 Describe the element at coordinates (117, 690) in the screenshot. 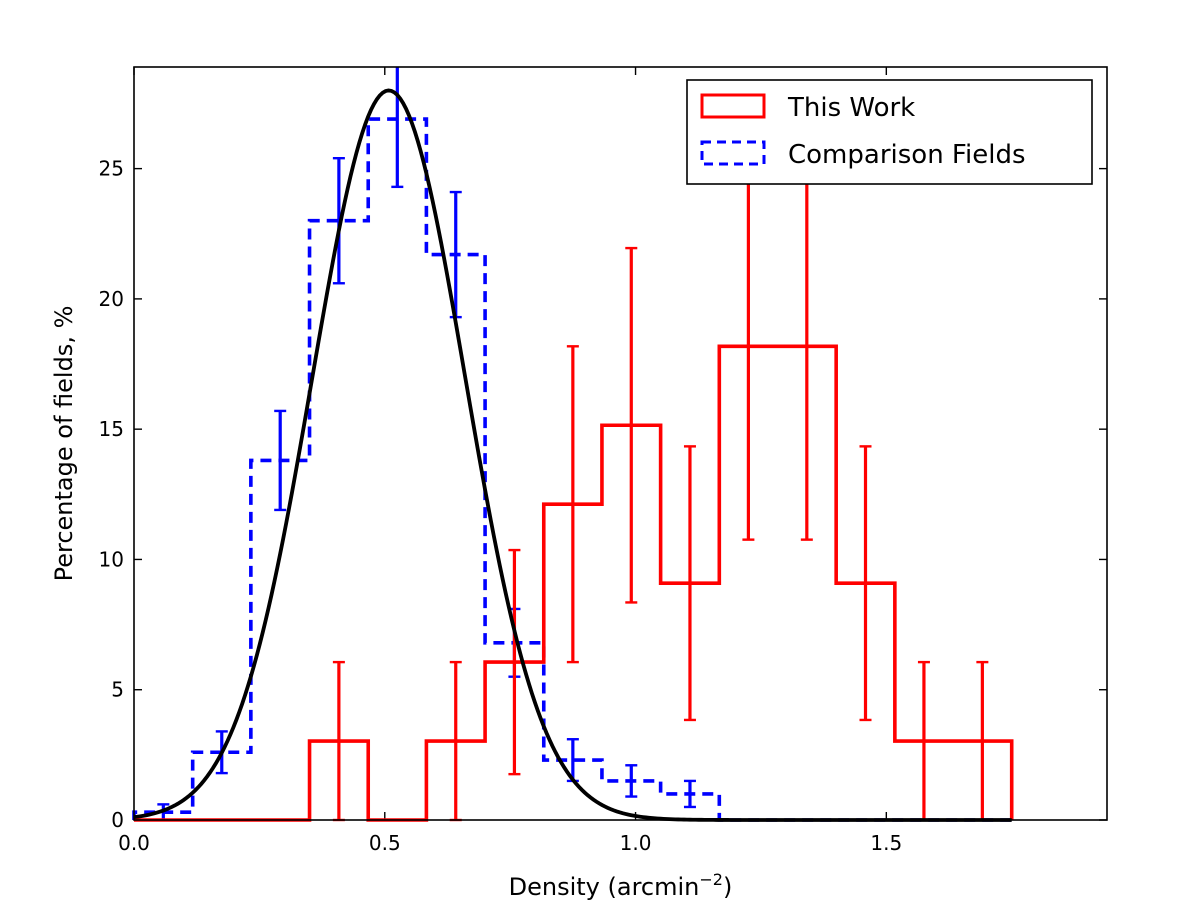

I see `y-tick-label: 5` at that location.